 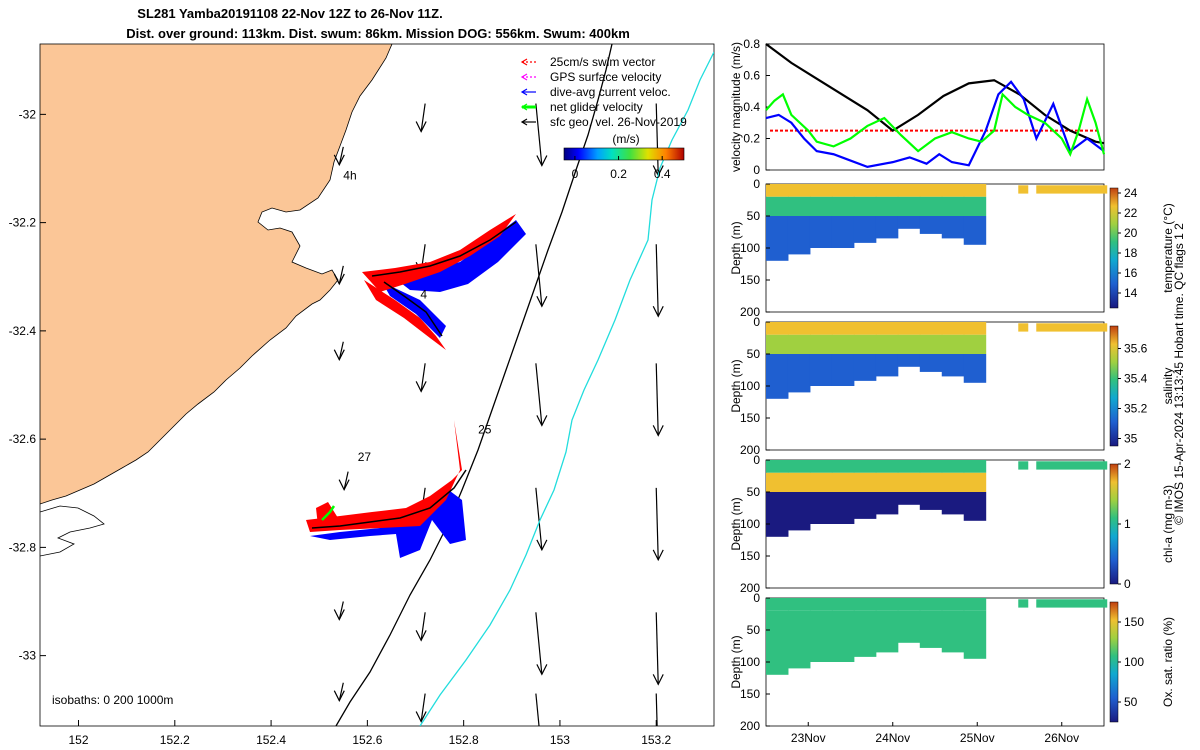 What do you see at coordinates (751, 76) in the screenshot?
I see `velocity-ytick-label: 0.6` at bounding box center [751, 76].